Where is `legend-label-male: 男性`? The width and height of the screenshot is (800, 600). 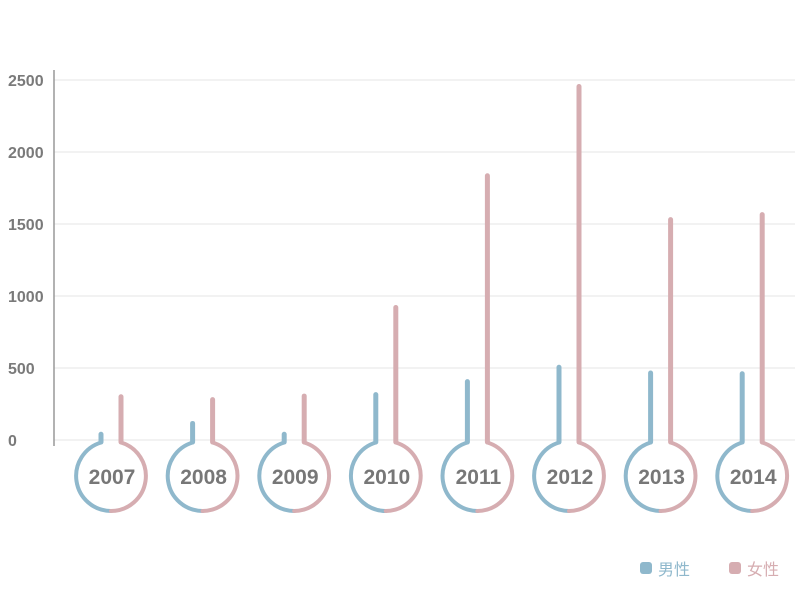 legend-label-male: 男性 is located at coordinates (674, 569).